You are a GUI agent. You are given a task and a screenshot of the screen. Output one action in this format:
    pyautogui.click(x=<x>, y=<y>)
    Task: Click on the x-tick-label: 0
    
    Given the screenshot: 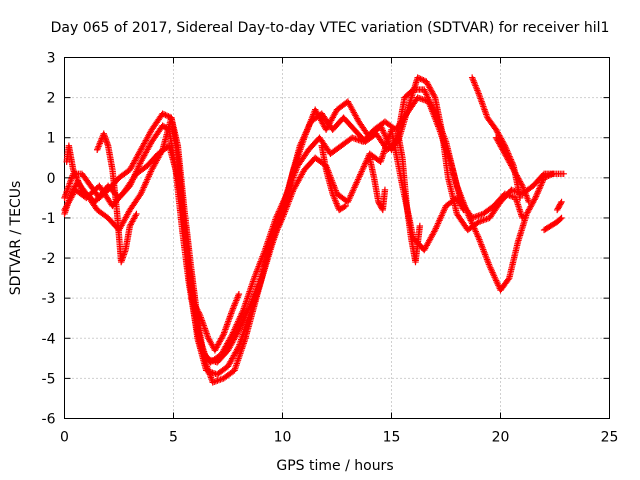 What is the action you would take?
    pyautogui.click(x=64, y=438)
    